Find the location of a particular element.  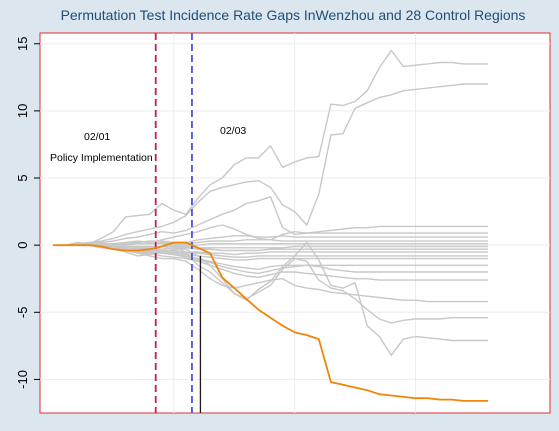

y-tick-label-4: -5 is located at coordinates (22, 313).